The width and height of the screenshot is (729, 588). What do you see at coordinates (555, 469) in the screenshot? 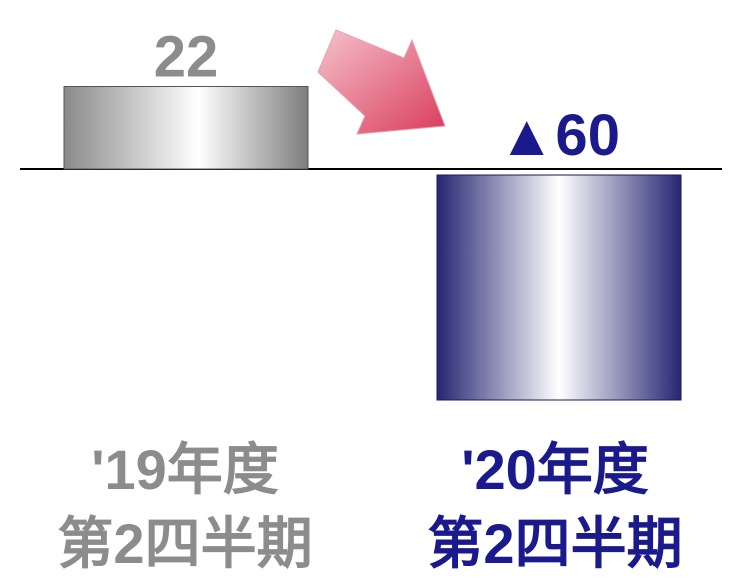
I see `category-label-2020-line1: '20年度` at bounding box center [555, 469].